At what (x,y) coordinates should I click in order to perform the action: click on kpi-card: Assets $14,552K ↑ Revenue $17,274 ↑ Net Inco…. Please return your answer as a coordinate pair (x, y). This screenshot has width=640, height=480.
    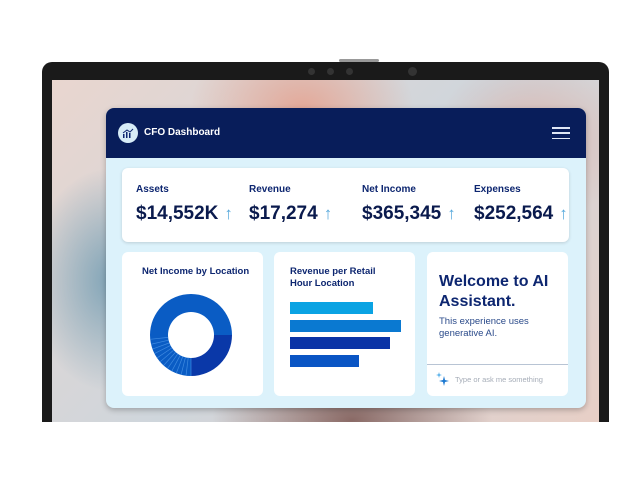
    Looking at the image, I should click on (345, 205).